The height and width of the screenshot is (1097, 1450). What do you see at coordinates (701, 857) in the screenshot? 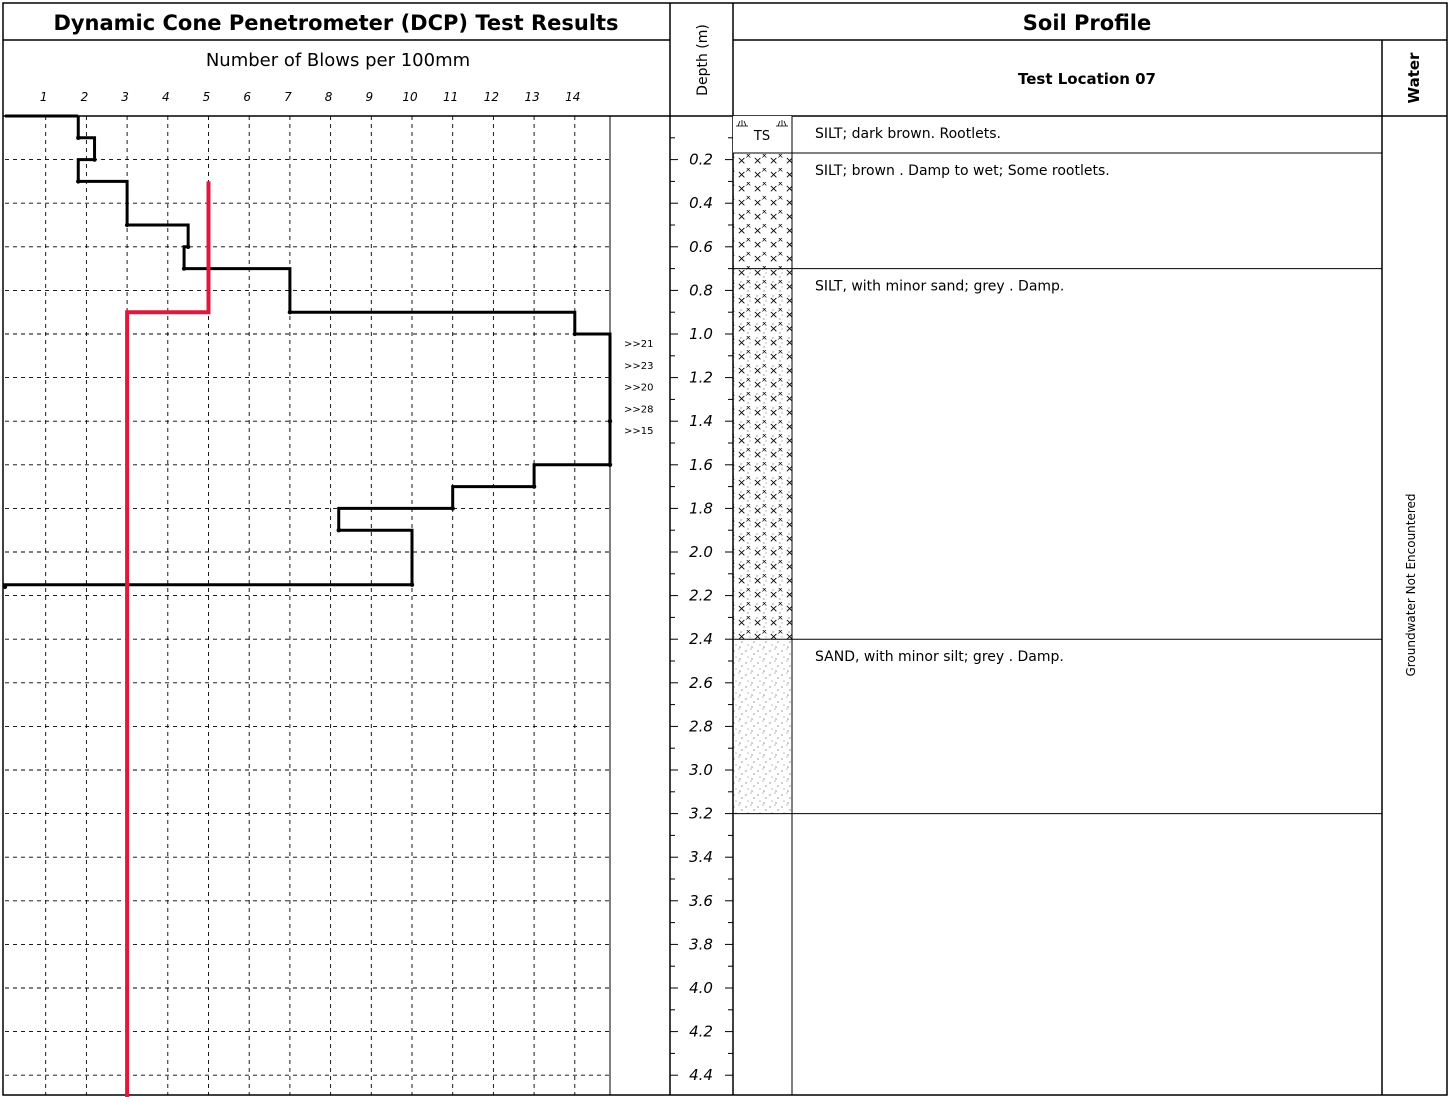
I see `depth-tick-label: 3.4` at bounding box center [701, 857].